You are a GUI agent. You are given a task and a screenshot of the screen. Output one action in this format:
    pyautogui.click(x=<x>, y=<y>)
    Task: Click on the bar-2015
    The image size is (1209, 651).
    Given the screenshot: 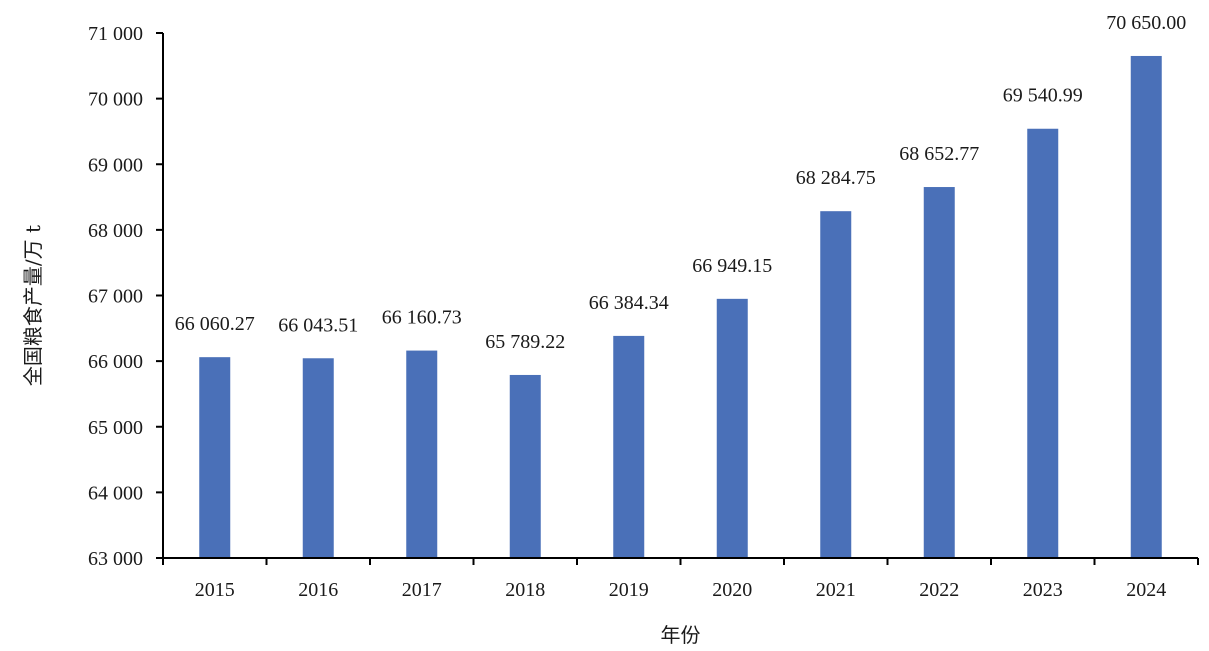 What is the action you would take?
    pyautogui.click(x=215, y=457)
    